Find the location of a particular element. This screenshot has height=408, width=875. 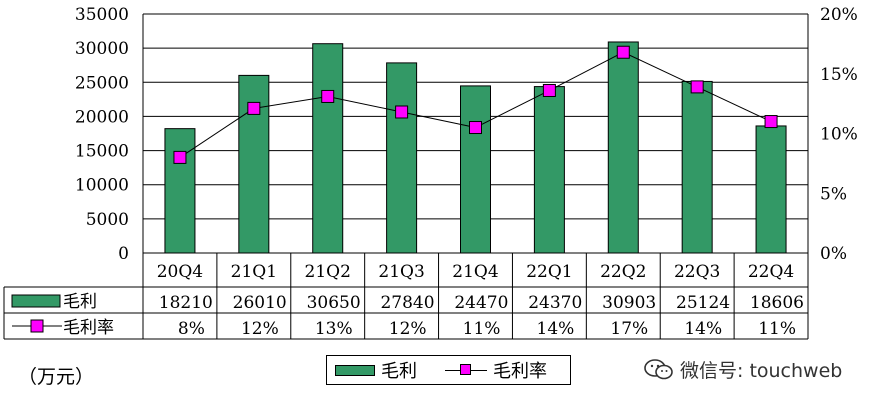

y-left-tick-label: 25000 is located at coordinates (102, 83).